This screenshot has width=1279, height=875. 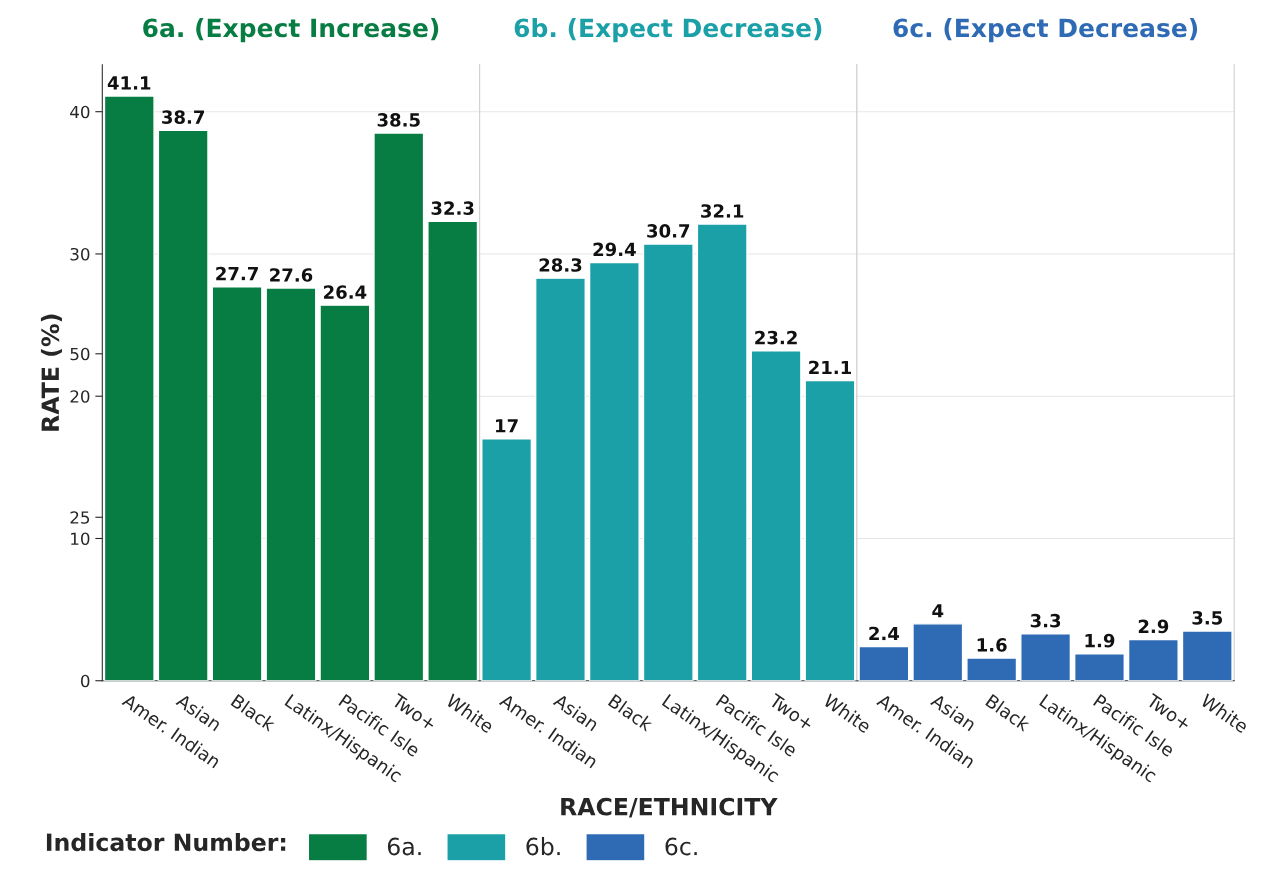 What do you see at coordinates (166, 842) in the screenshot?
I see `legend-title: Indicator Number:` at bounding box center [166, 842].